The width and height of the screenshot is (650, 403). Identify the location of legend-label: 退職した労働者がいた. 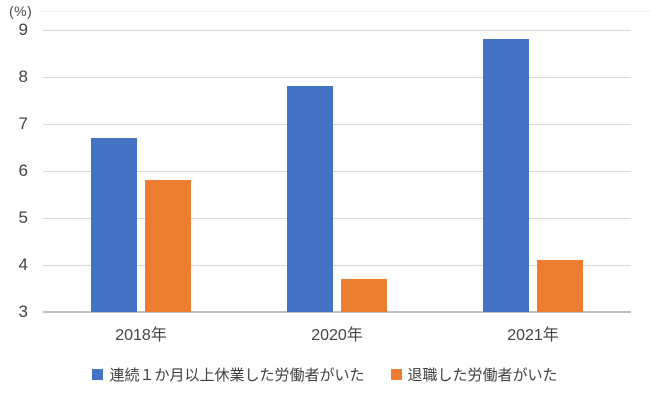
(482, 375).